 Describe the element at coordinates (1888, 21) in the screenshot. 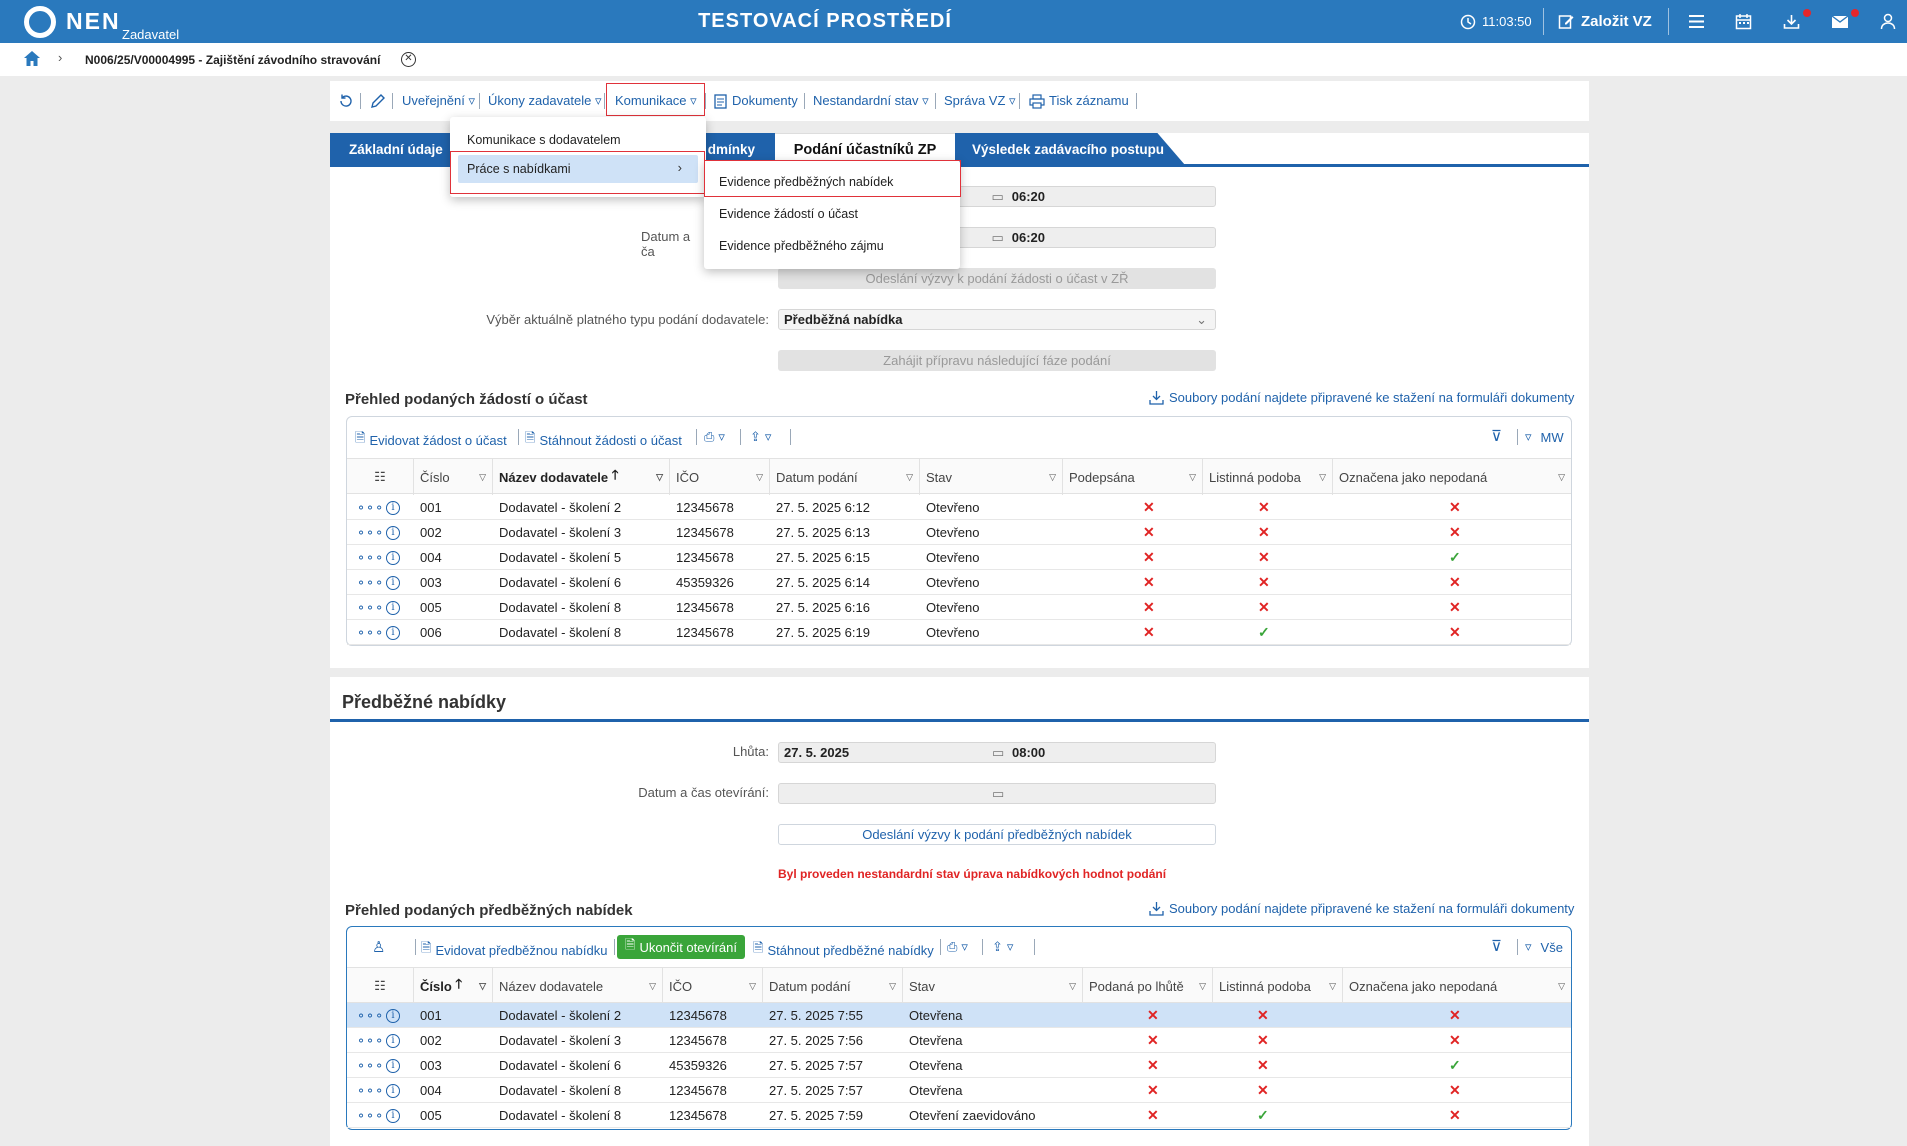

I see `user-button` at that location.